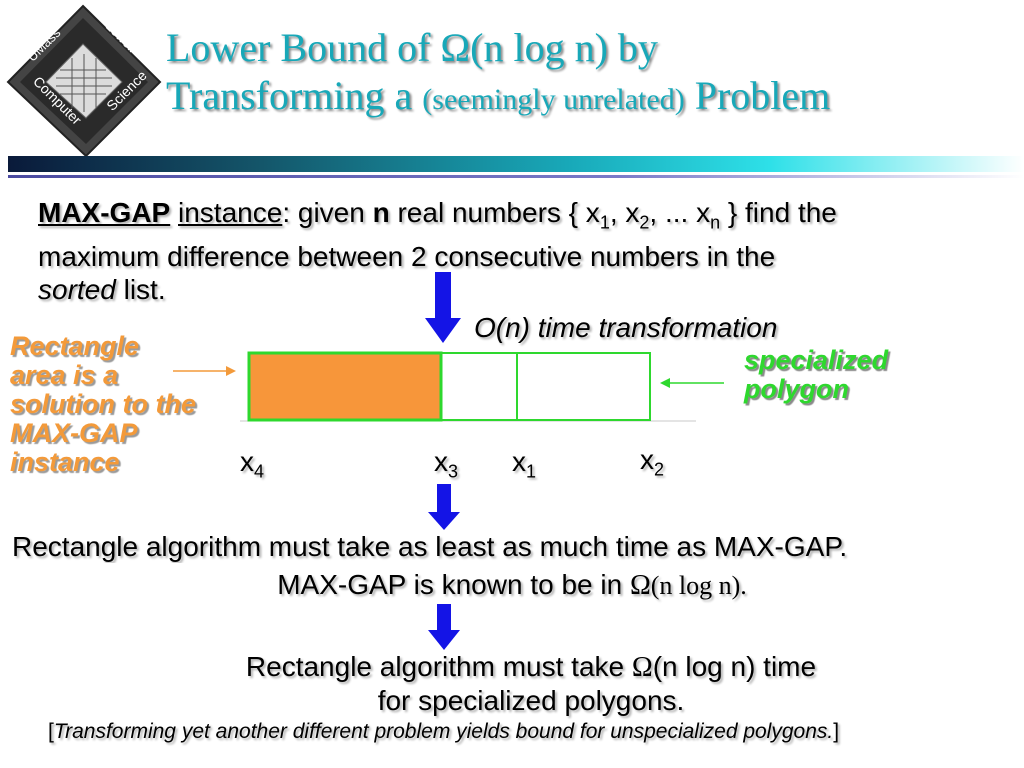  Describe the element at coordinates (230, 212) in the screenshot. I see `problem-instance: instance` at that location.